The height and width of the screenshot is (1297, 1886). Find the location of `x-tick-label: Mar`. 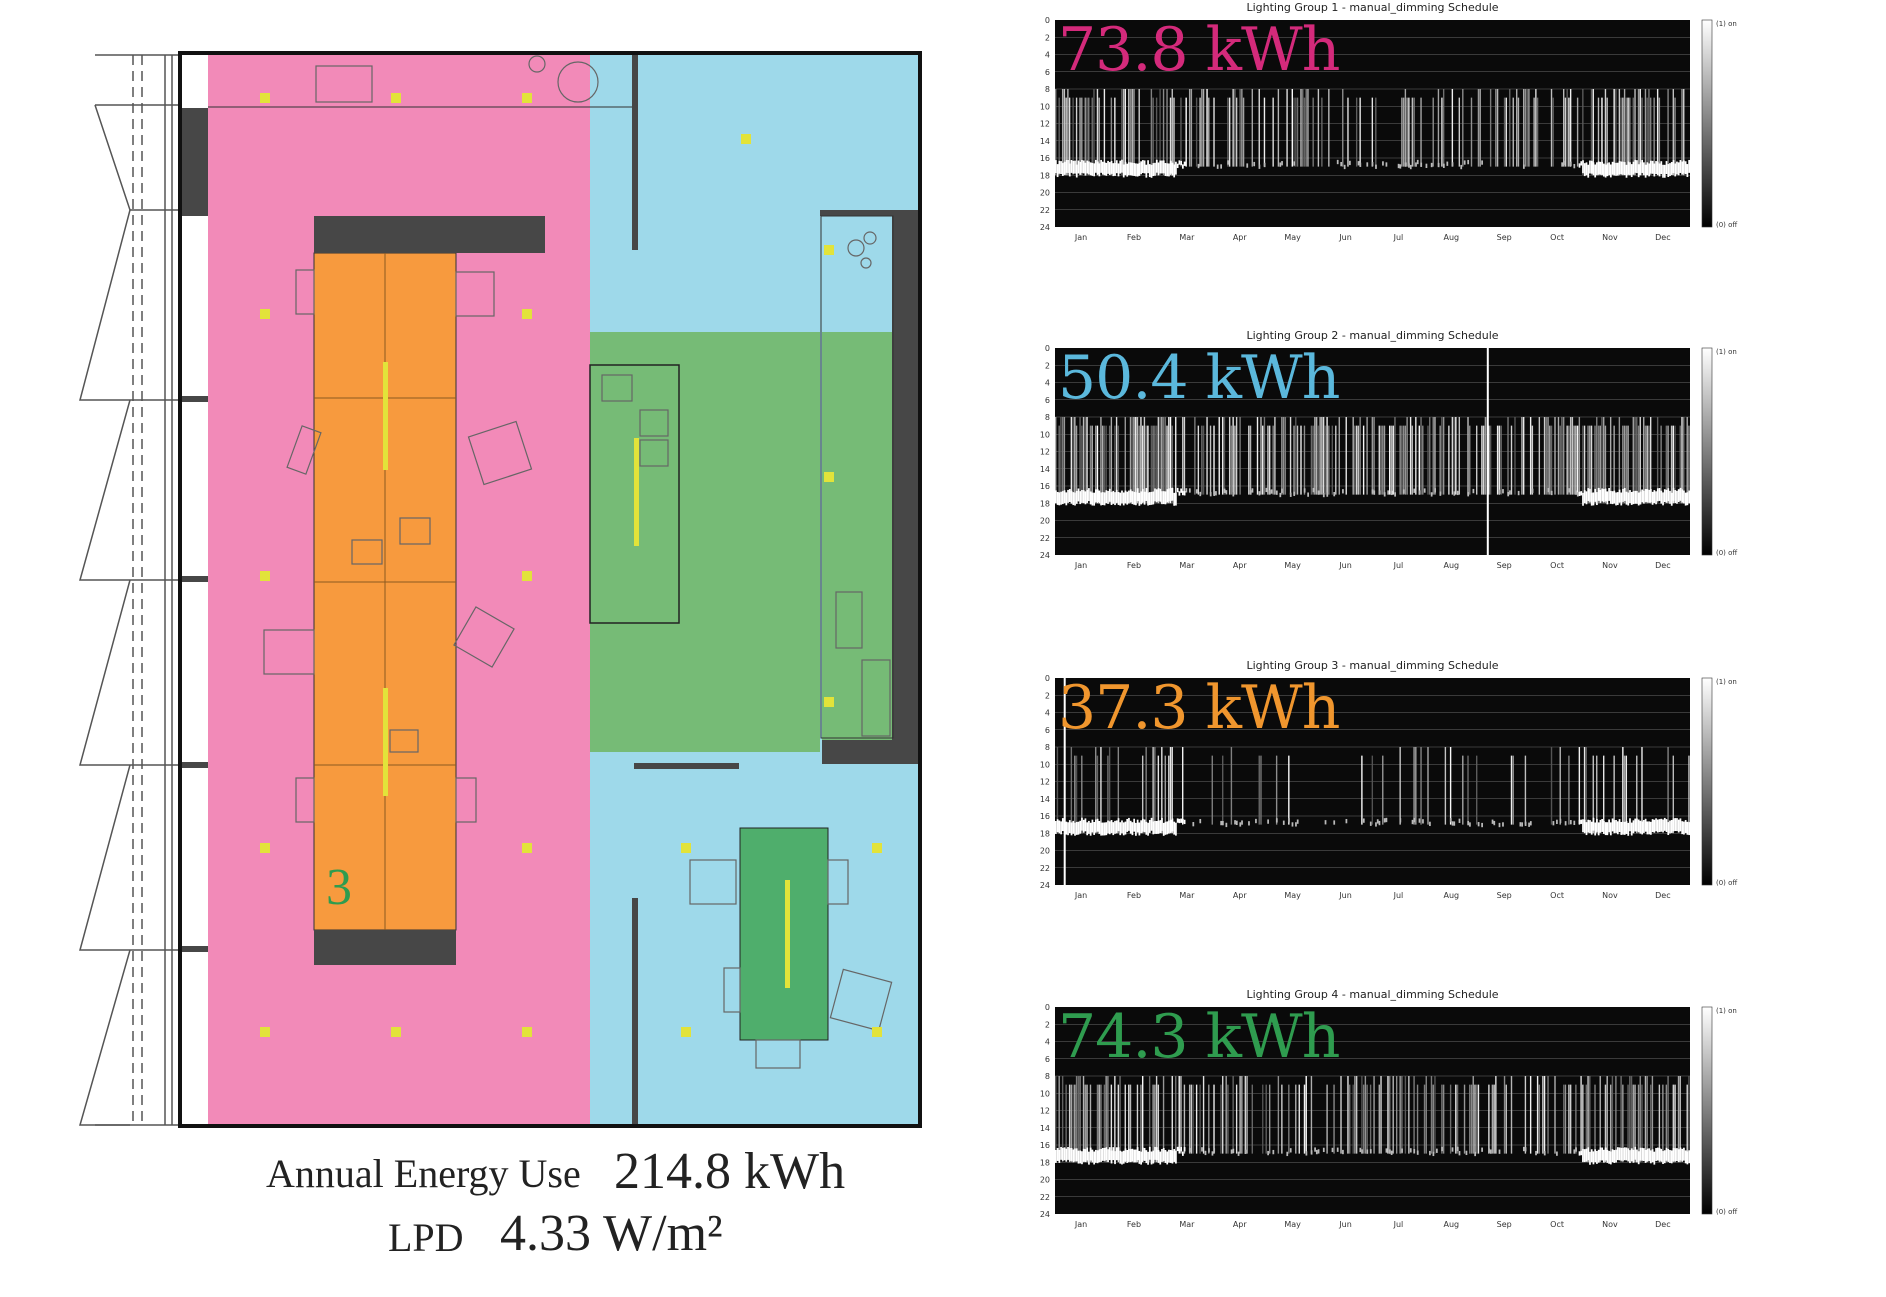

x-tick-label: Mar is located at coordinates (1187, 1224).